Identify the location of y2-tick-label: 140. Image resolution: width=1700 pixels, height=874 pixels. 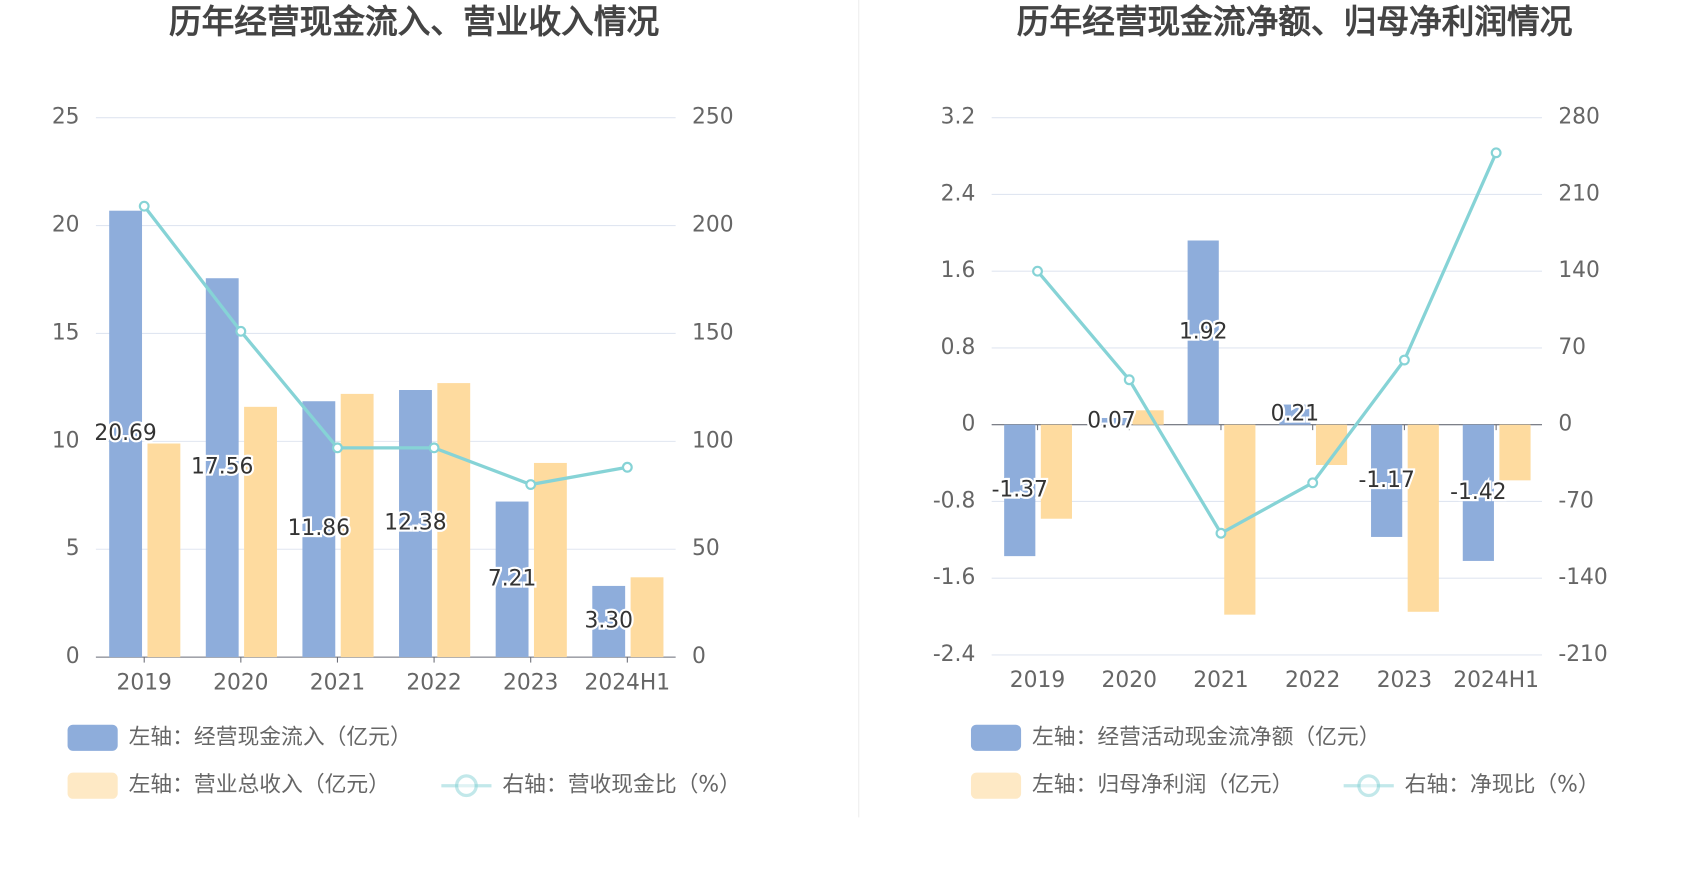
(1579, 270).